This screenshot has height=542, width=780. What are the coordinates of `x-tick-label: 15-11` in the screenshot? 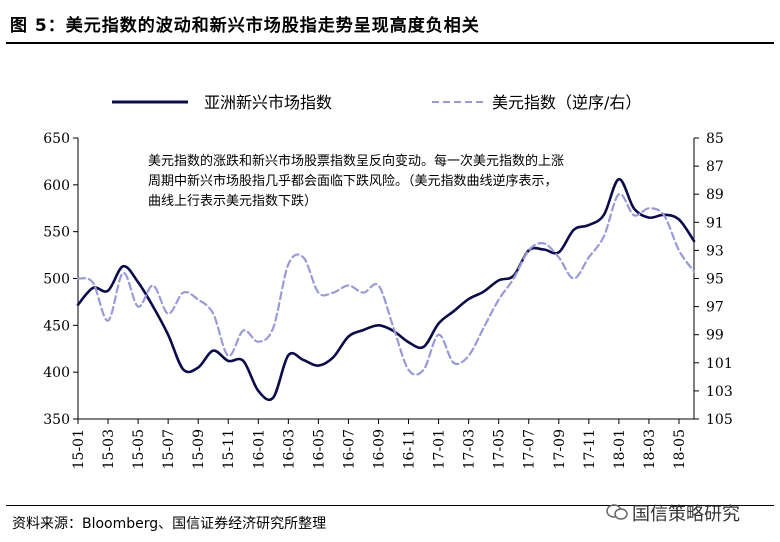 It's located at (229, 449).